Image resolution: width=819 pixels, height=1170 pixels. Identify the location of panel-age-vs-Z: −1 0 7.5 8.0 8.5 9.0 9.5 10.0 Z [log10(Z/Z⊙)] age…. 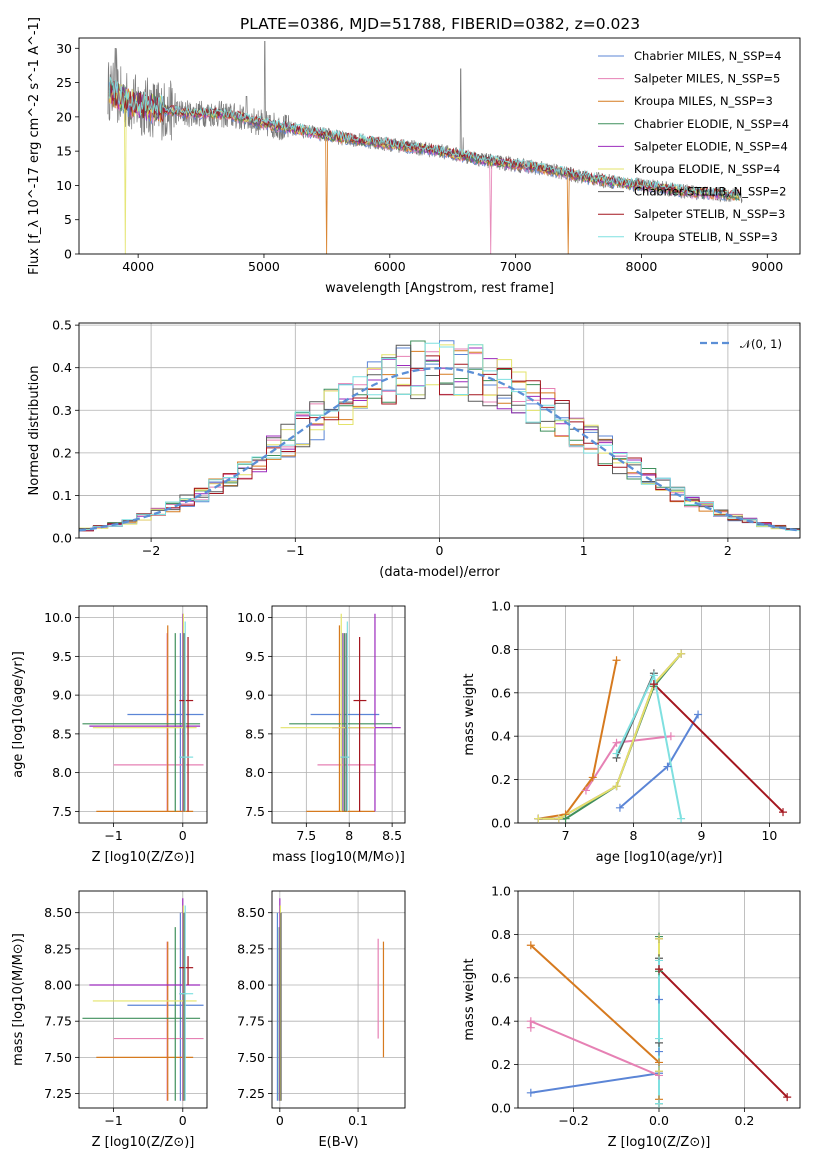
(109, 735).